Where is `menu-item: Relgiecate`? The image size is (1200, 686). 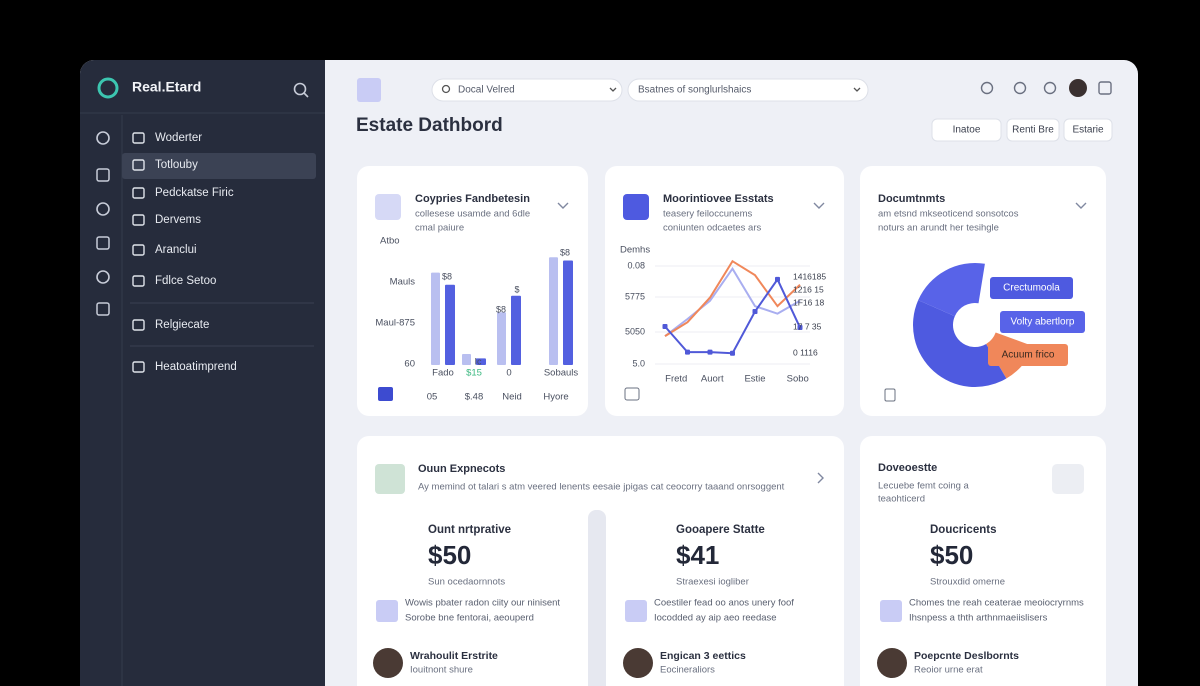
menu-item: Relgiecate is located at coordinates (182, 325).